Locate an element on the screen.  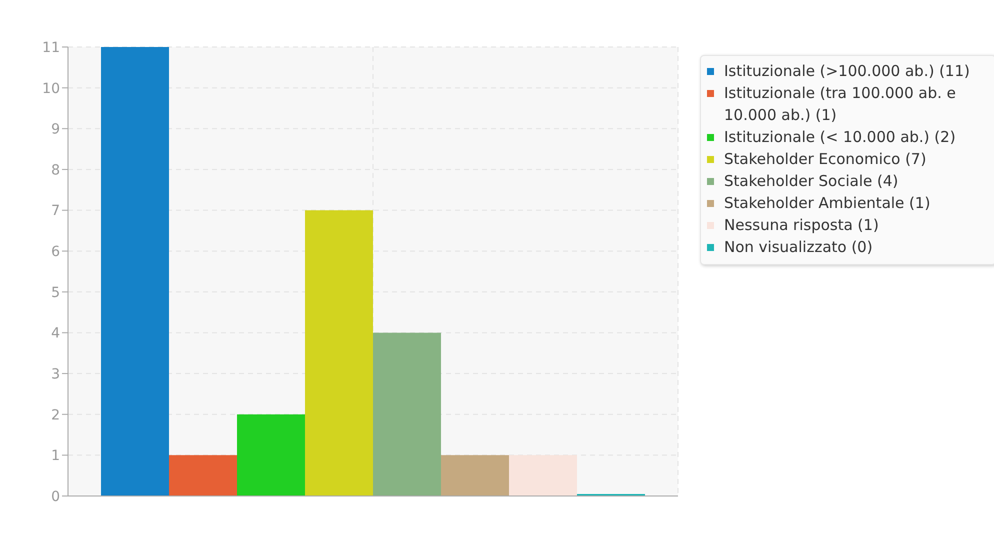
legend-label: Stakeholder Economico (7) is located at coordinates (826, 159).